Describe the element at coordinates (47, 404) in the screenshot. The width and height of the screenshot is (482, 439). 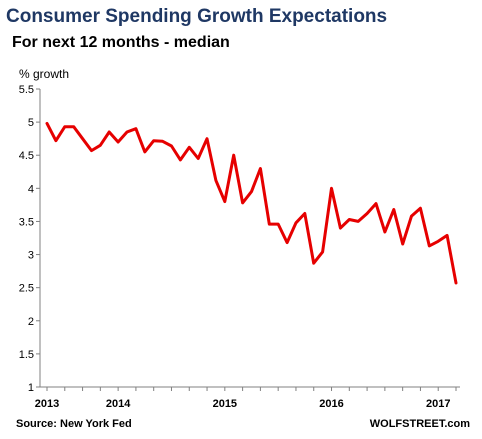
I see `x-tick-label: 2013` at that location.